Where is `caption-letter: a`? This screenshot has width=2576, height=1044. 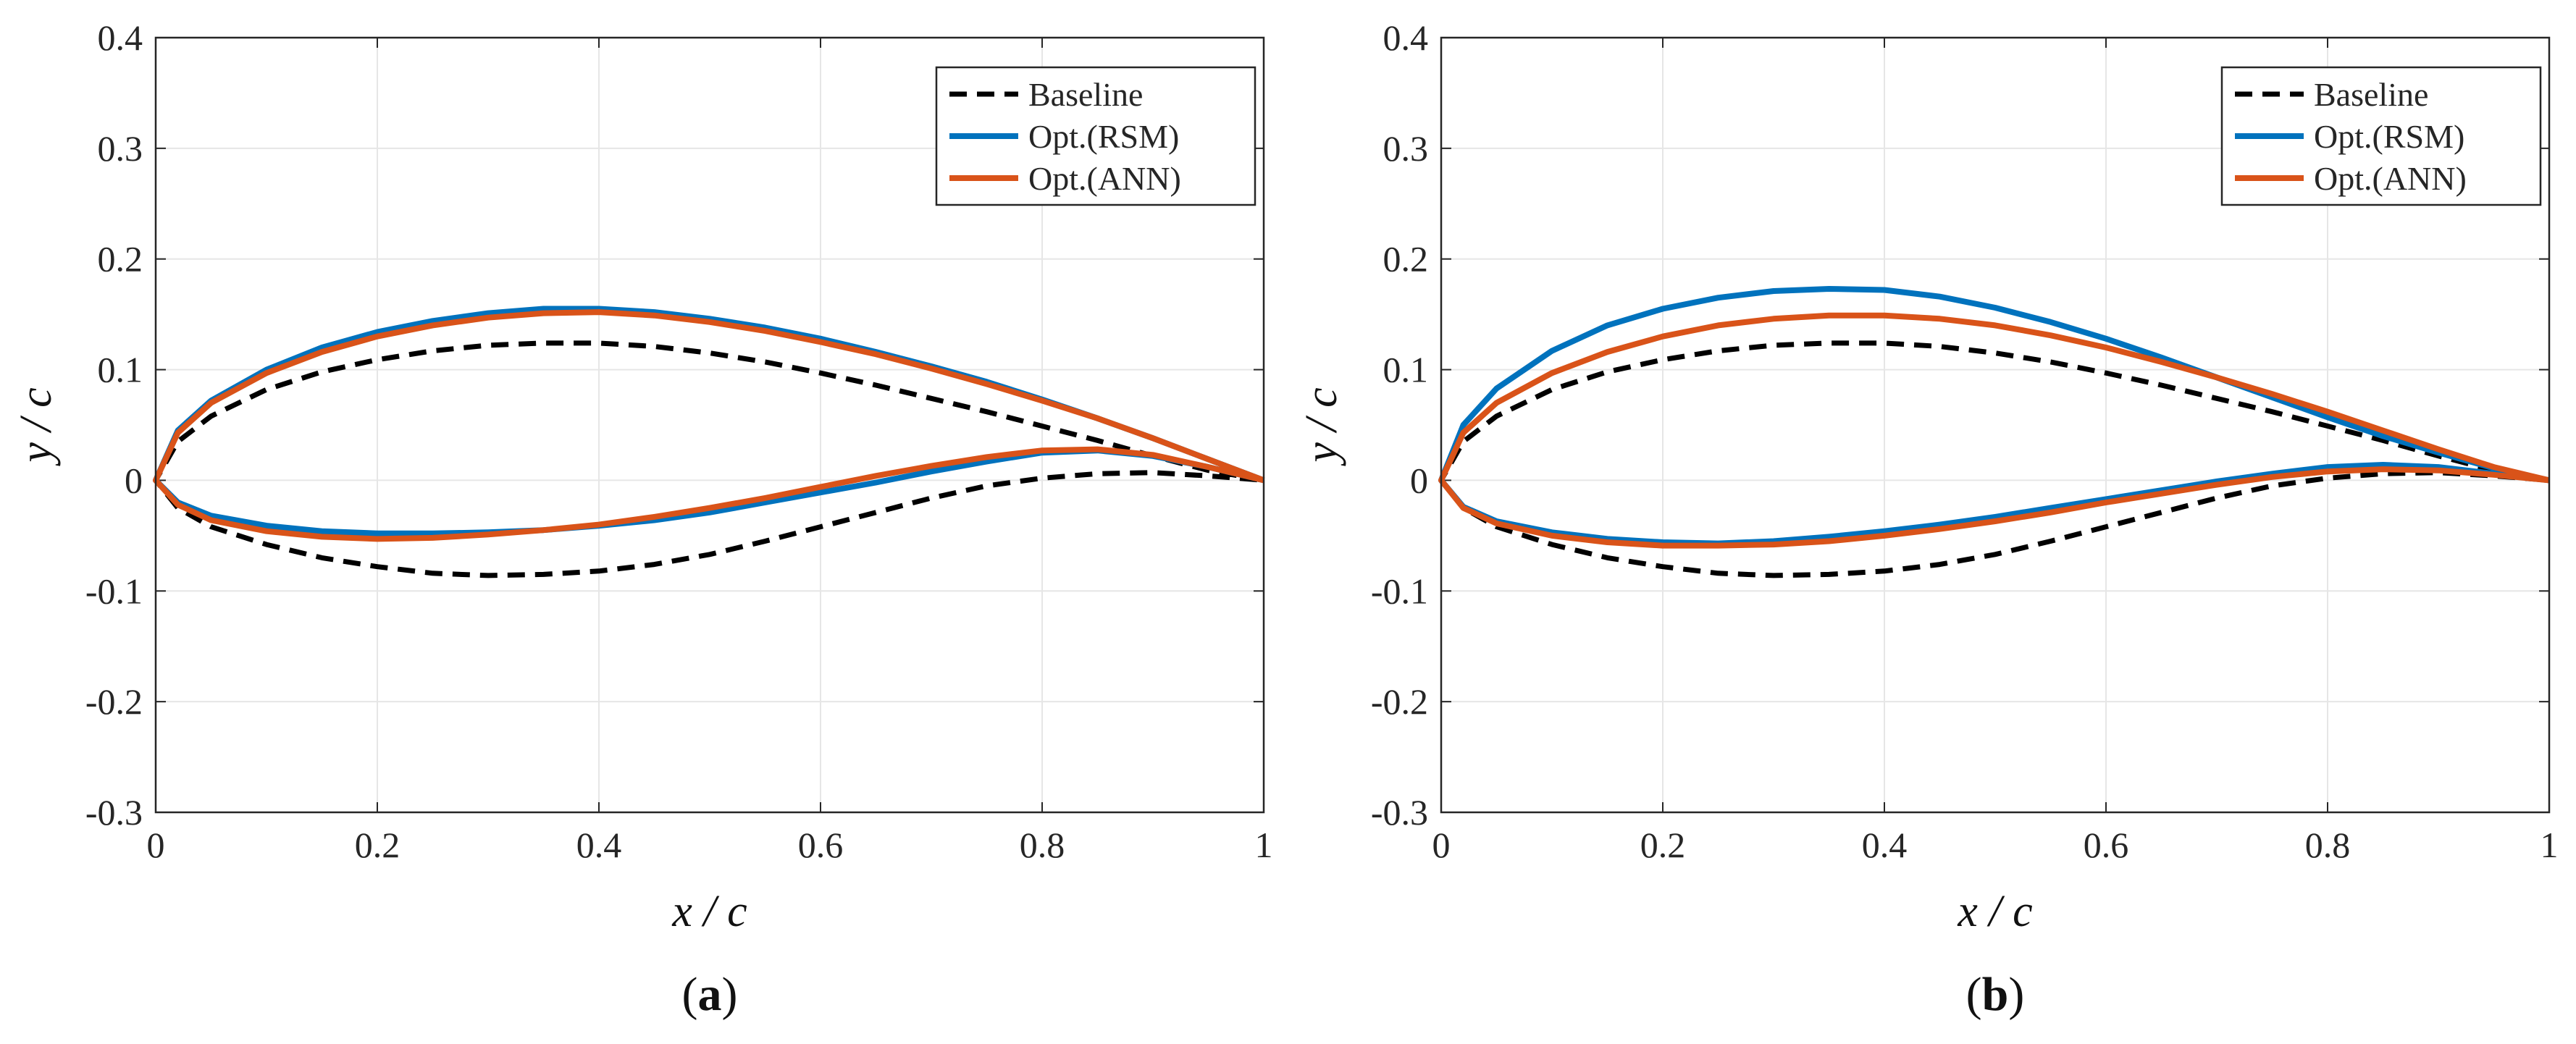
caption-letter: a is located at coordinates (710, 995).